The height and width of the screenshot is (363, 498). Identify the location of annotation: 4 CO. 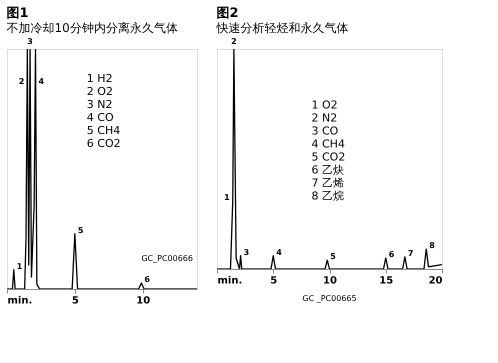
(100, 117).